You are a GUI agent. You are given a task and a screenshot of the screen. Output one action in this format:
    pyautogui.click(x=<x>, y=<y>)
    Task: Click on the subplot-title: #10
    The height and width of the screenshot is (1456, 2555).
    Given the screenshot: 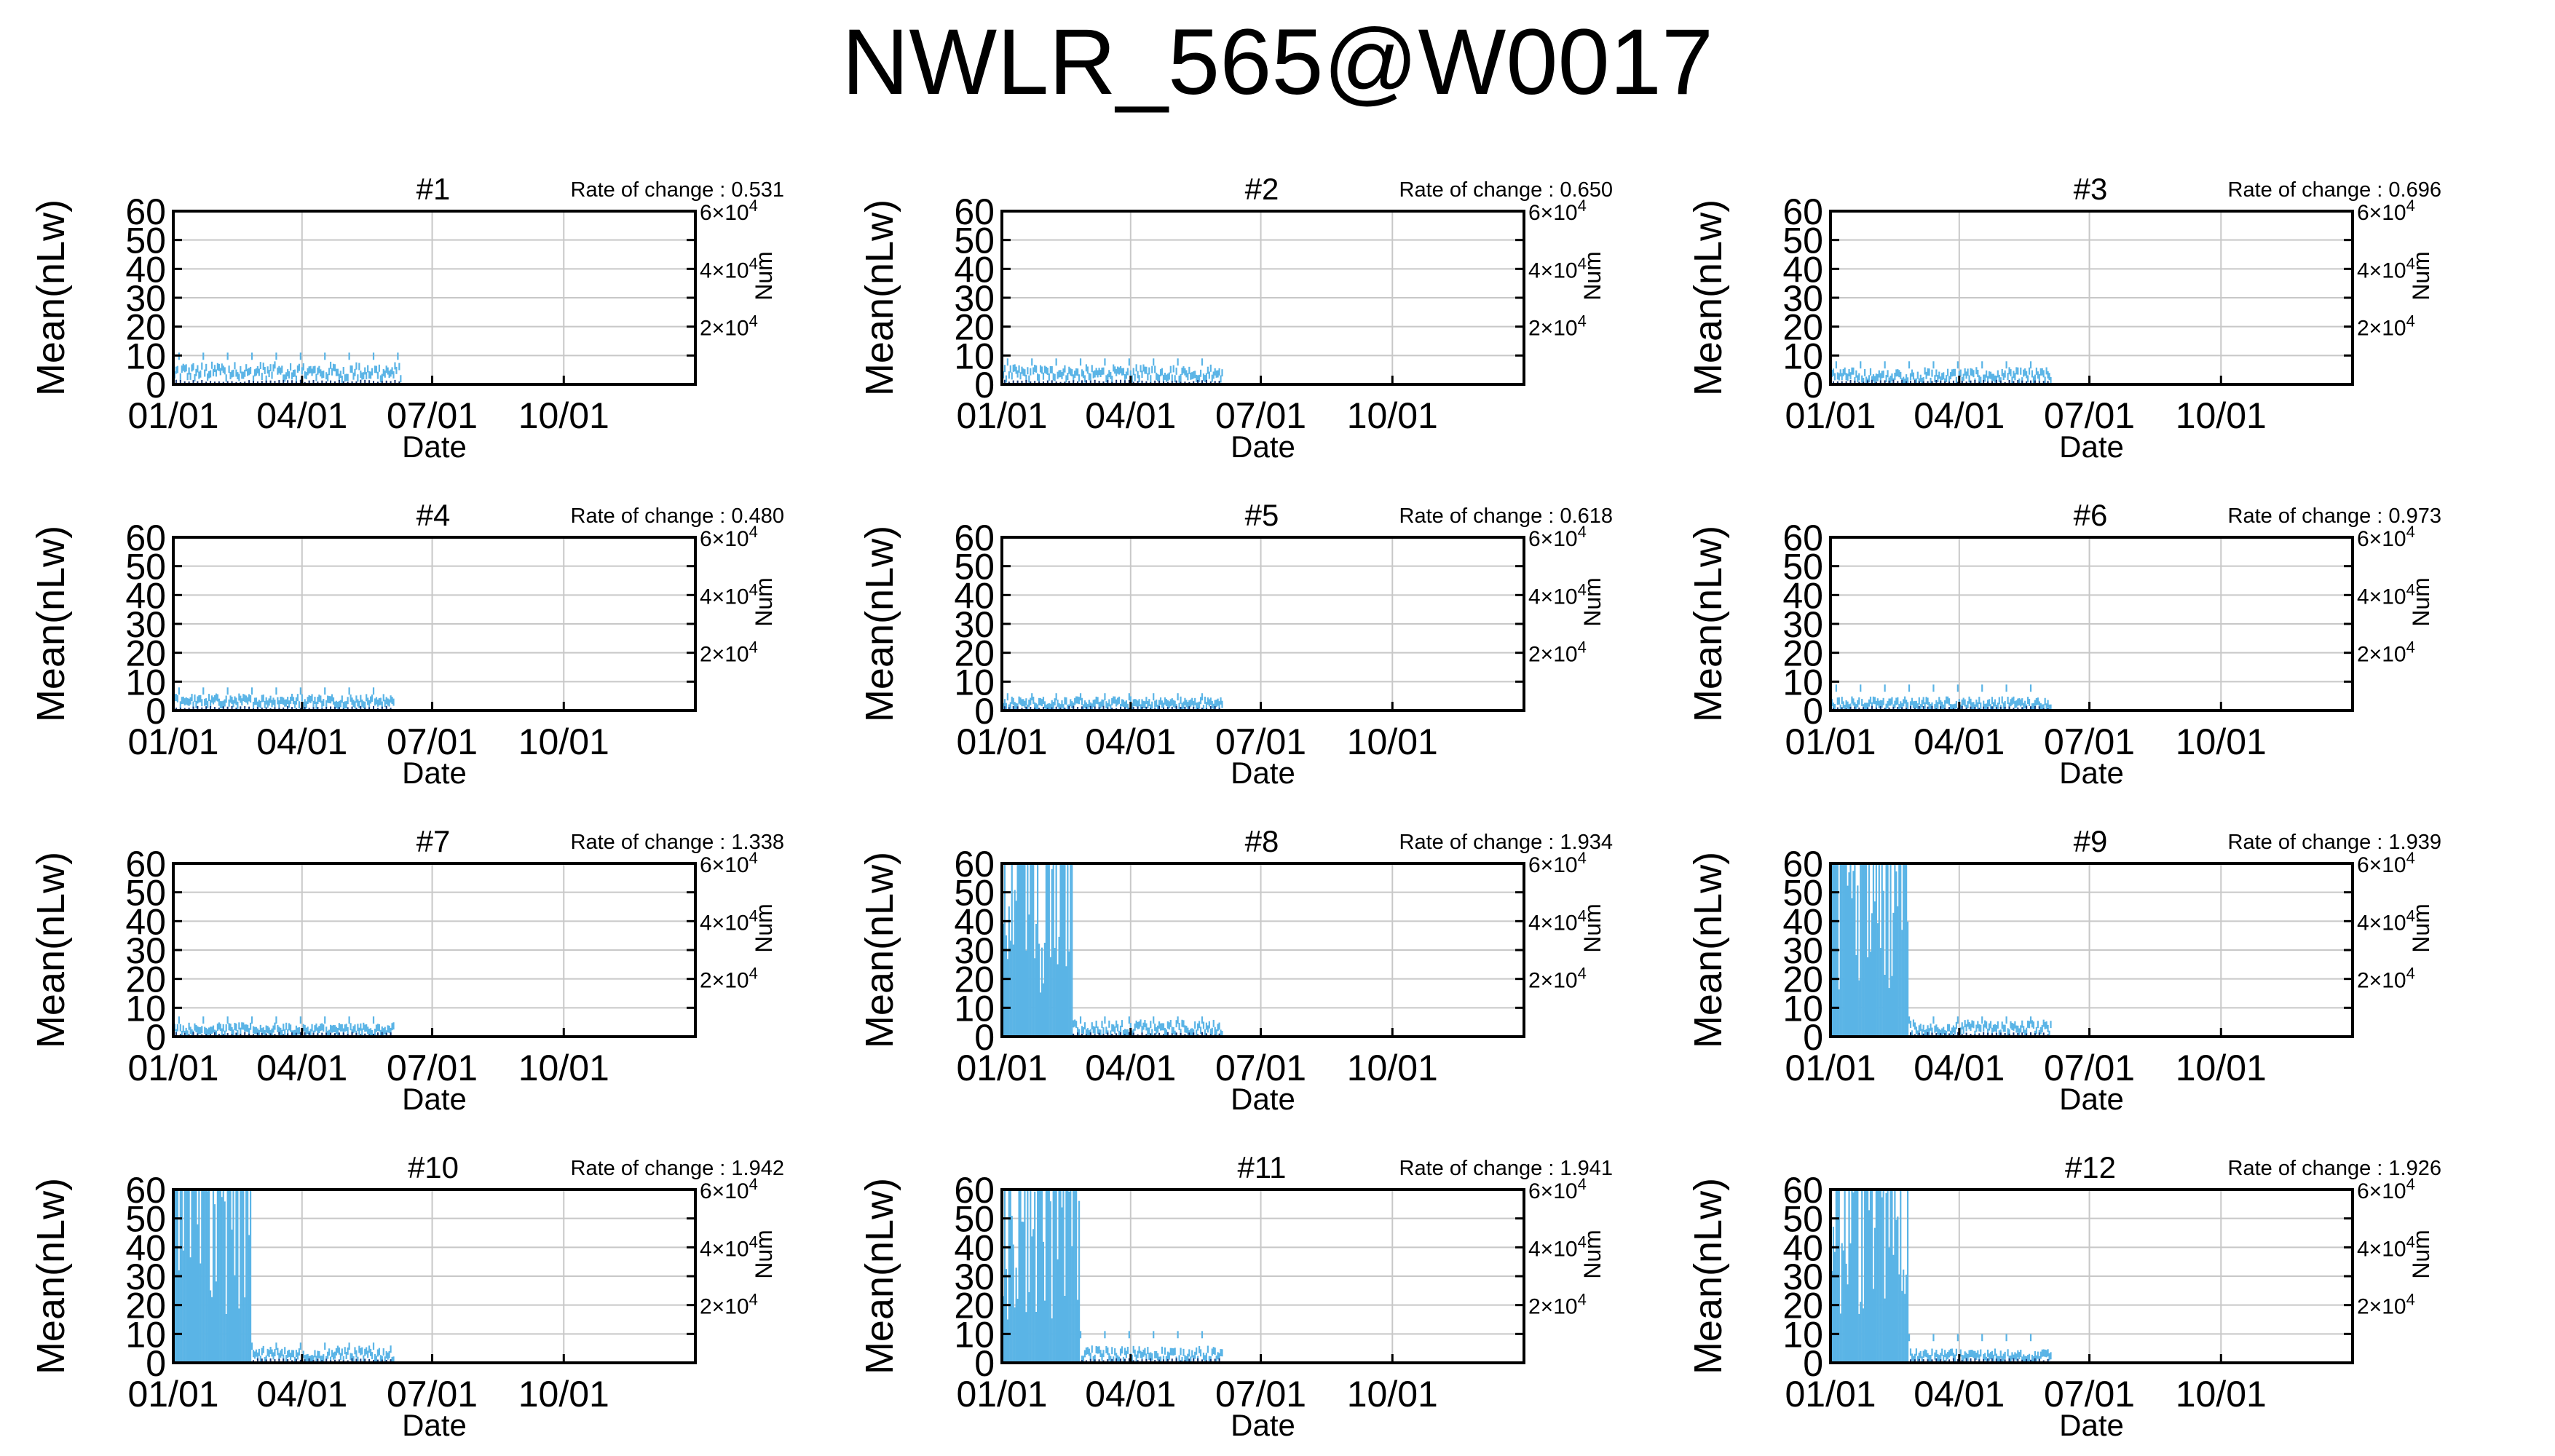 What is the action you would take?
    pyautogui.click(x=433, y=1167)
    